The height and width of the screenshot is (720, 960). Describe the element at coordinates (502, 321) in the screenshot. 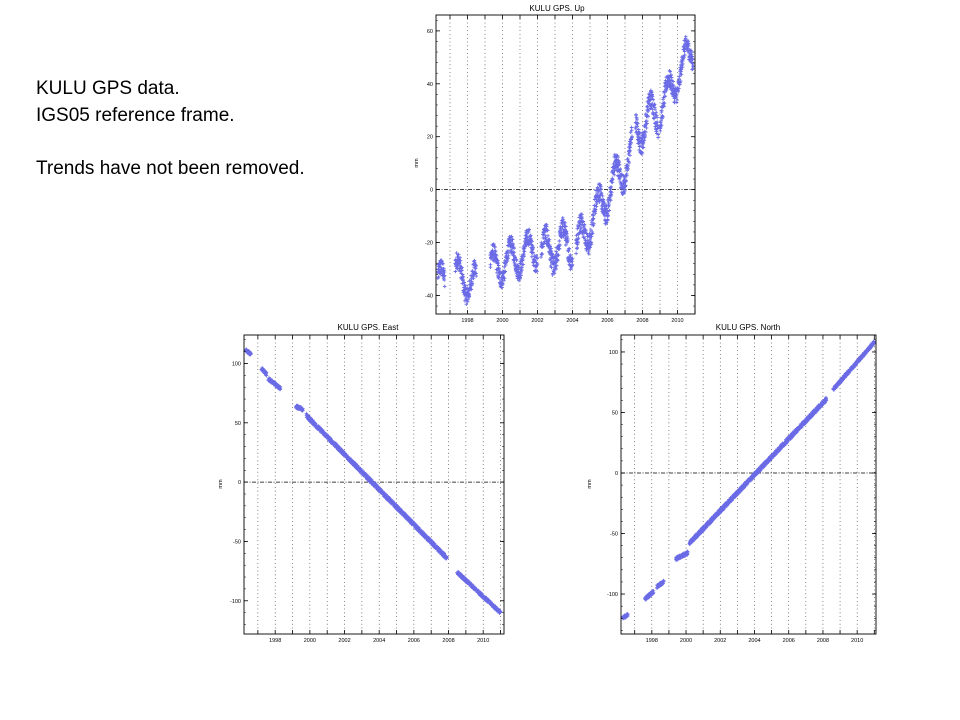

I see `up-xtick-label: 2000` at that location.